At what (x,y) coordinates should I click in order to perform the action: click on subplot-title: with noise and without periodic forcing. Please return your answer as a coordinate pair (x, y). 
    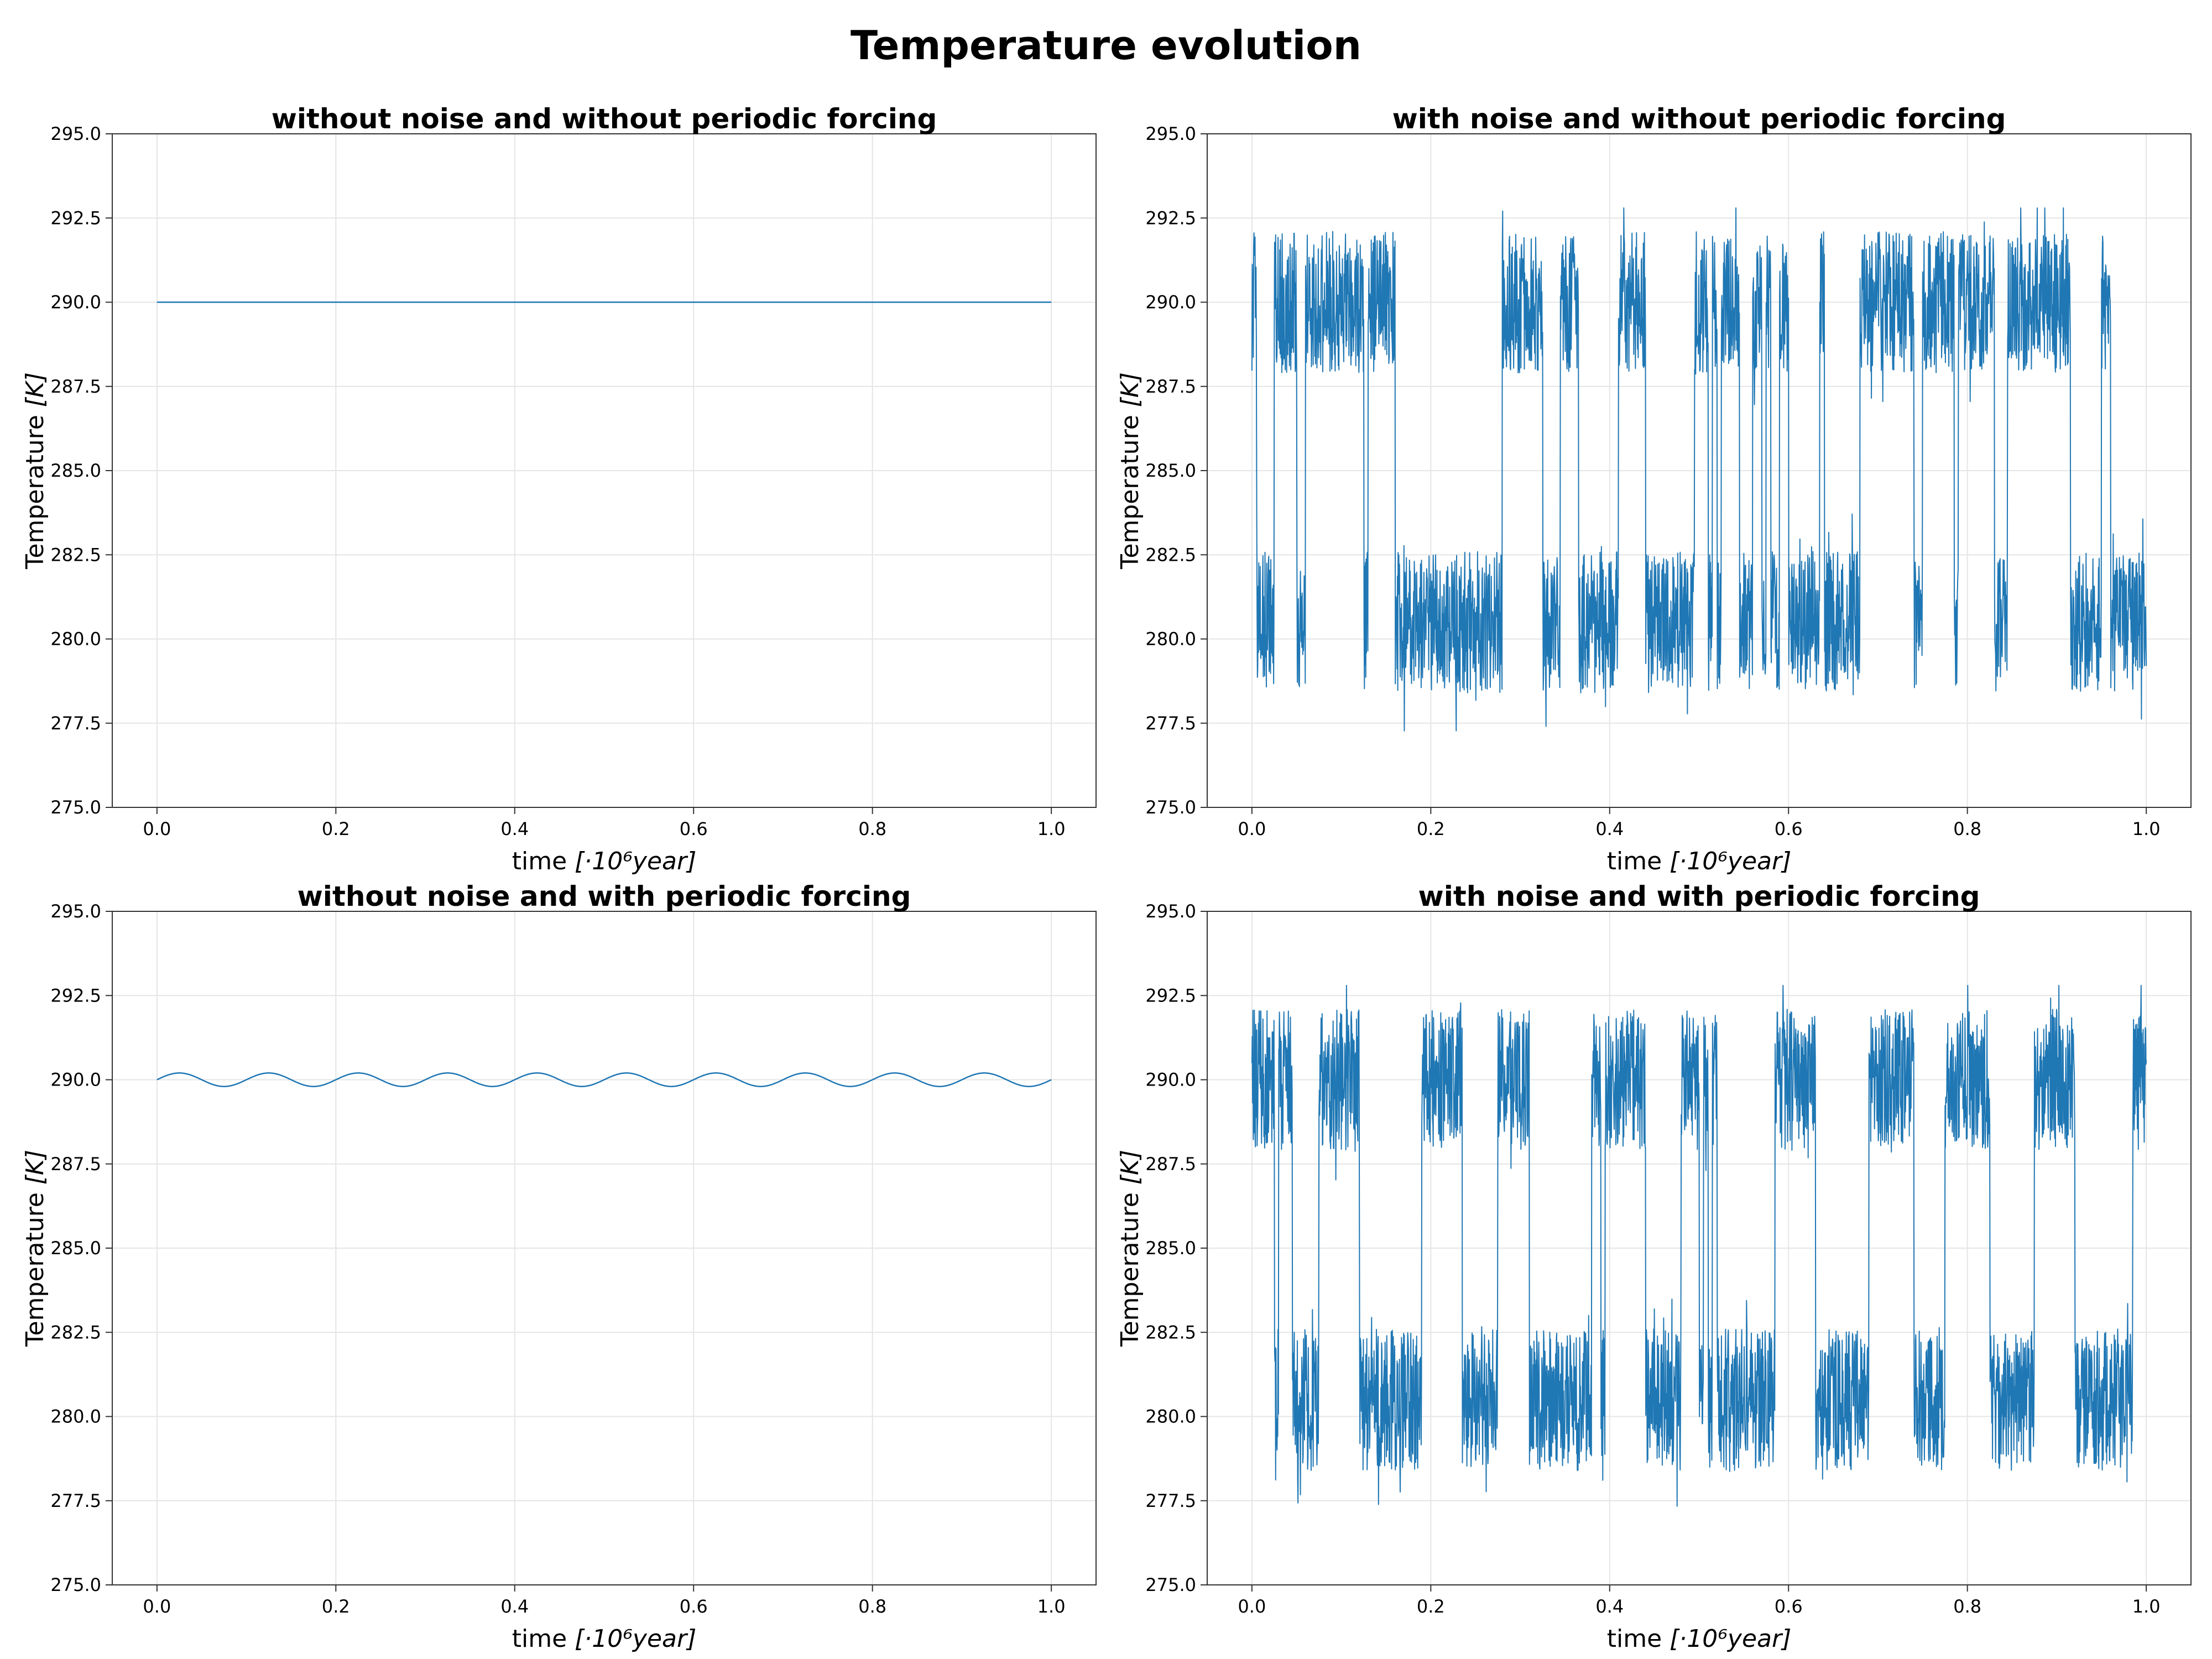
    Looking at the image, I should click on (1699, 119).